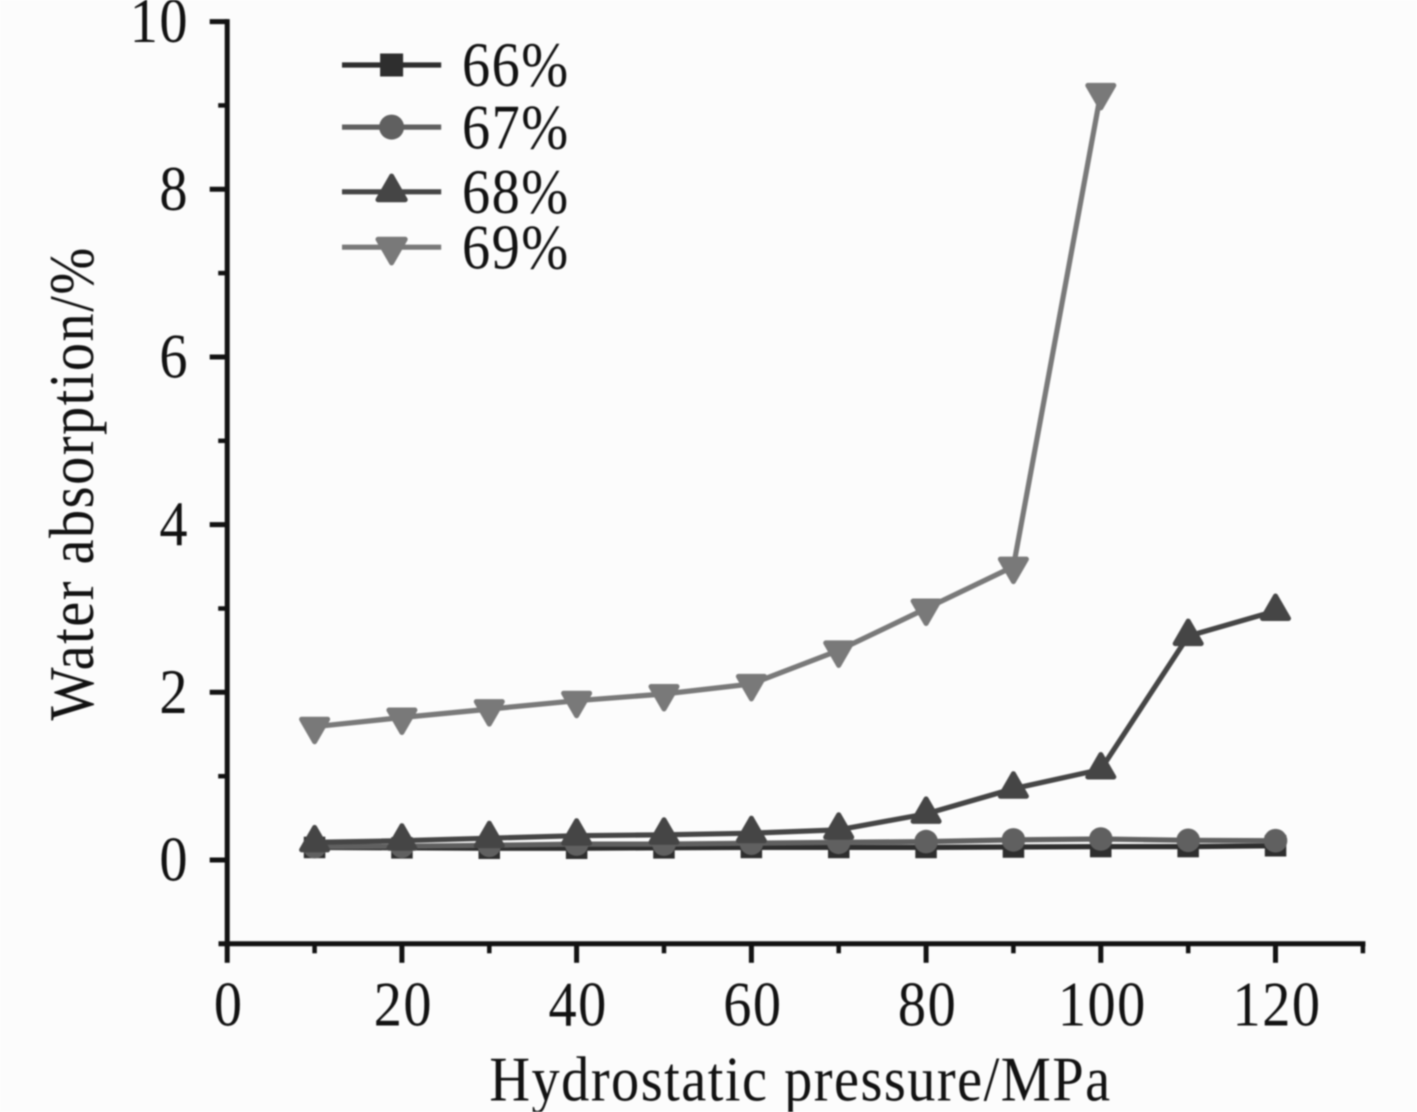  Describe the element at coordinates (1102, 1004) in the screenshot. I see `svg-text: 100` at that location.